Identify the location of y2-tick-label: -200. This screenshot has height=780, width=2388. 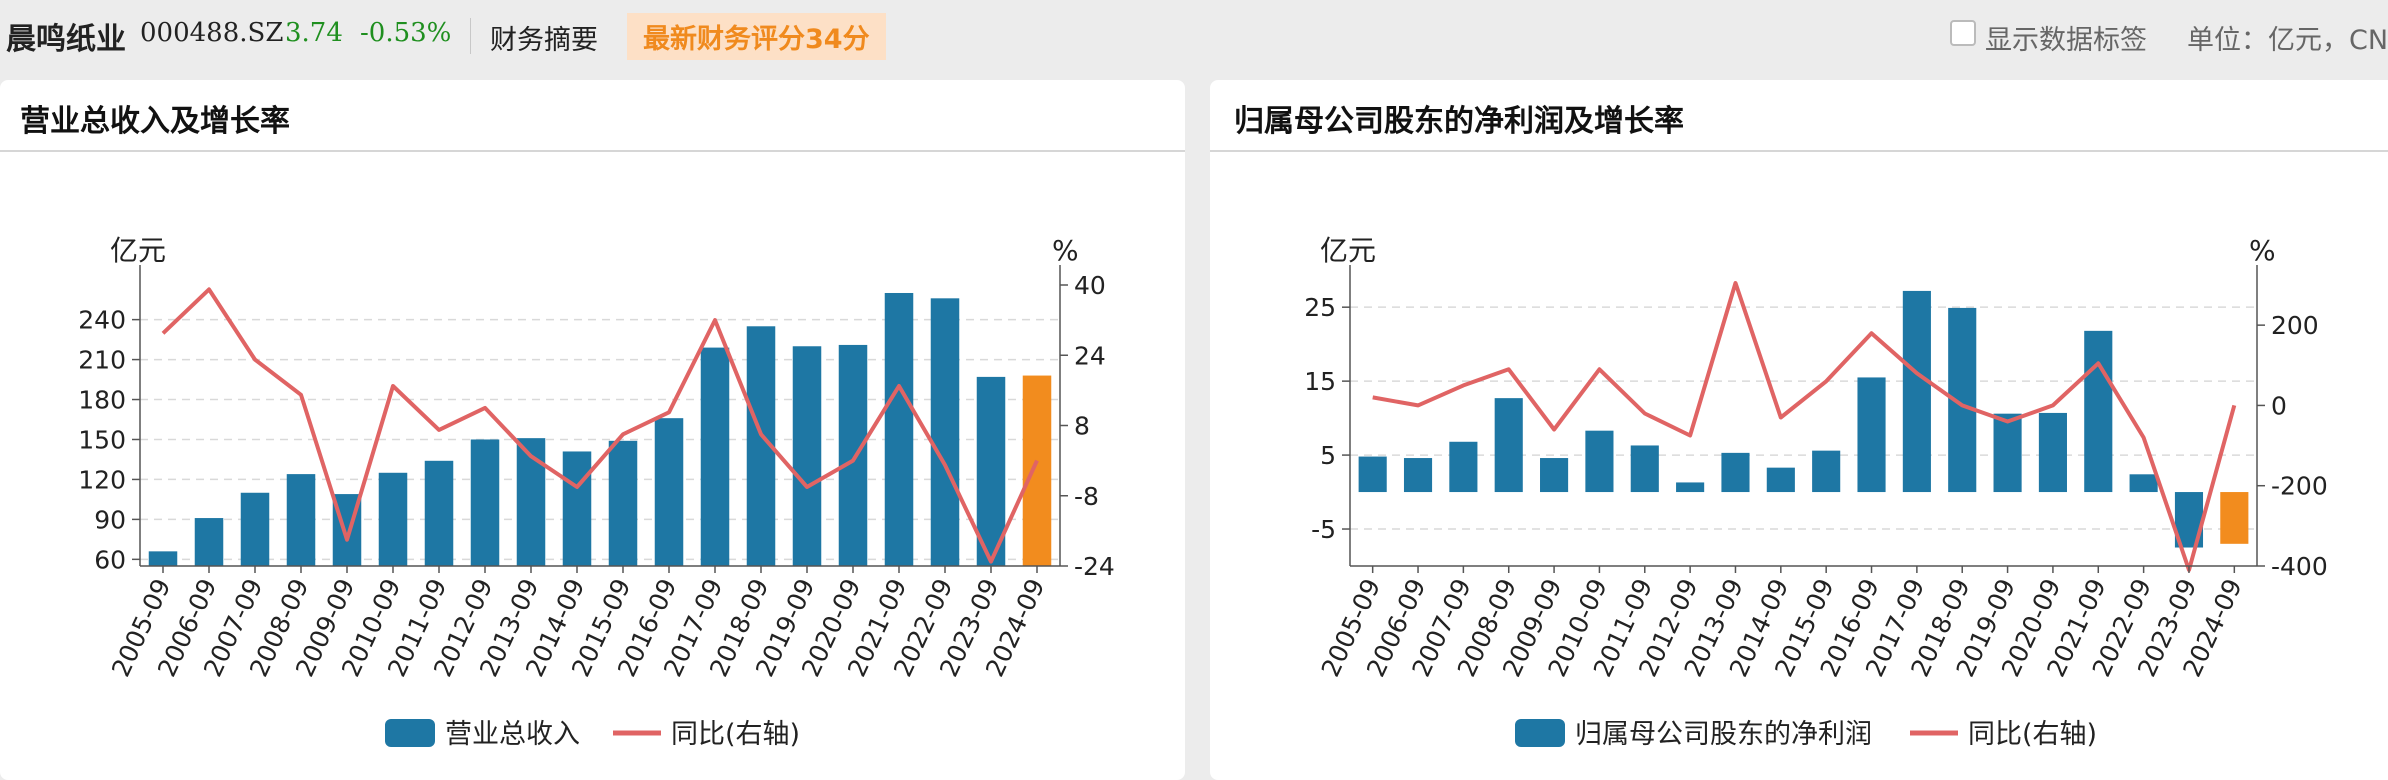
(2299, 486).